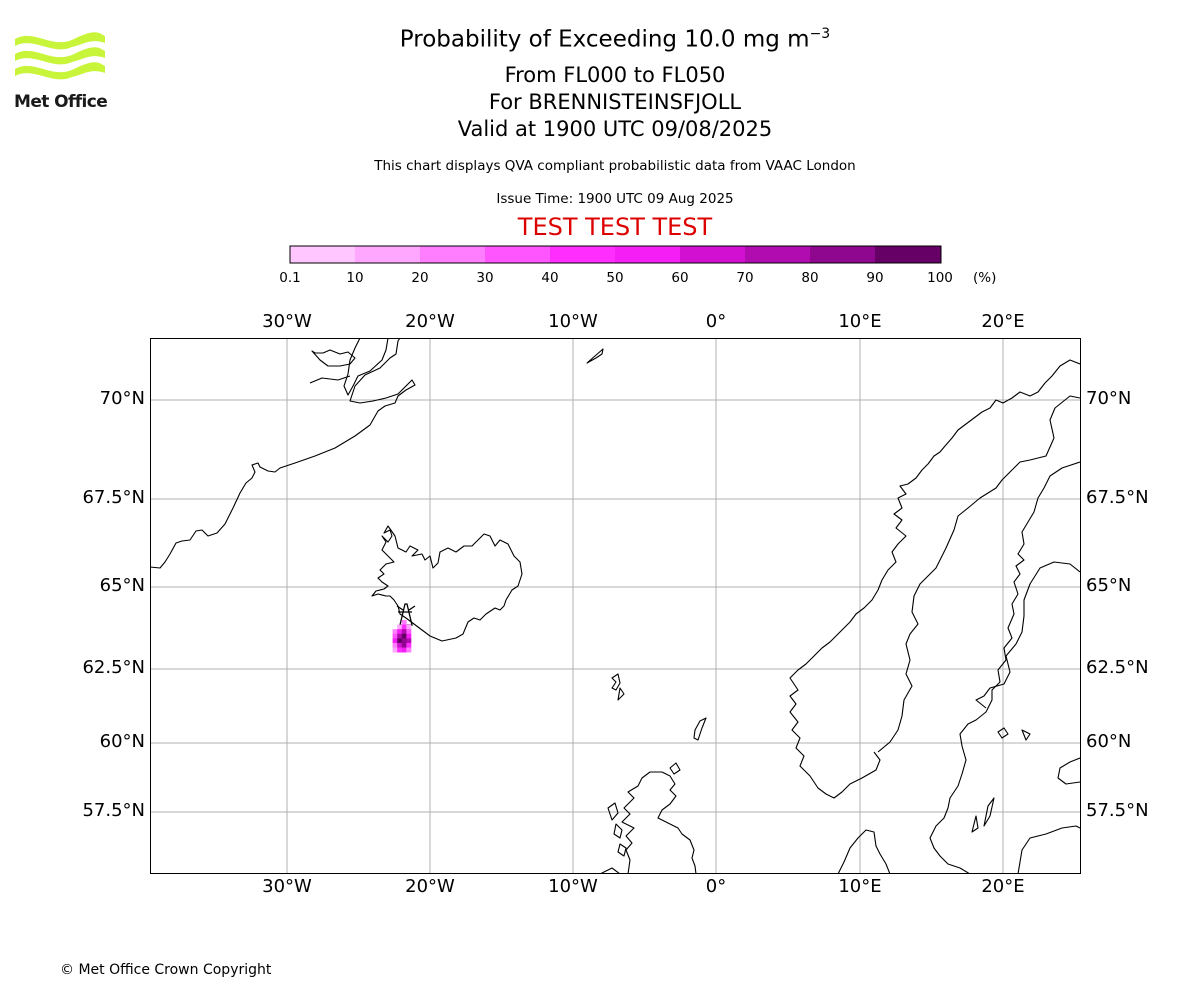 This screenshot has height=1000, width=1200. Describe the element at coordinates (283, 453) in the screenshot. I see `greenland-coastline` at that location.